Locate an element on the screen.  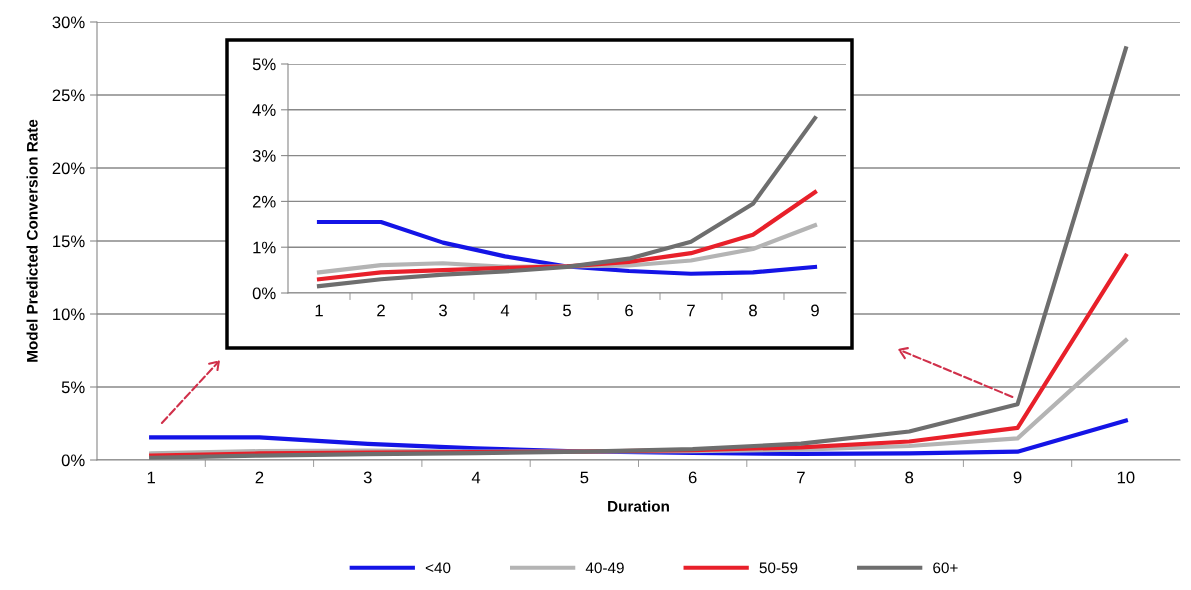
line-series is located at coordinates (567, 202).